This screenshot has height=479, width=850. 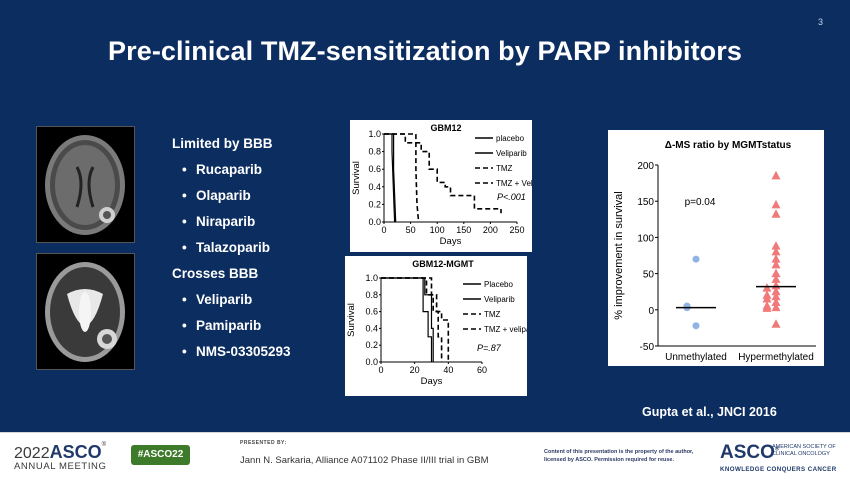 What do you see at coordinates (371, 295) in the screenshot?
I see `y-tick-label: 0.8` at bounding box center [371, 295].